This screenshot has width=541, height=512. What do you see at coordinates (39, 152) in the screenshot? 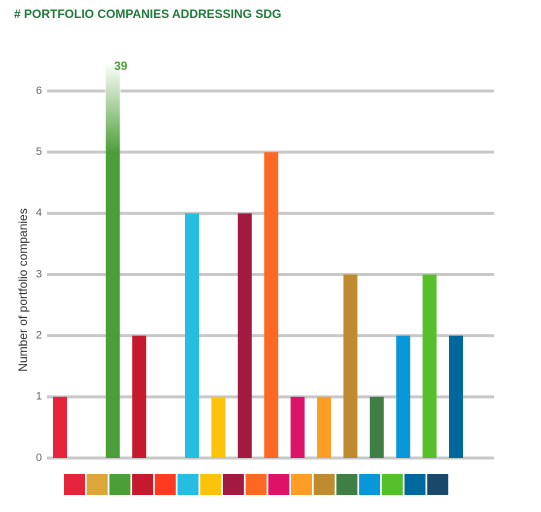
I see `y-tick-label: 5` at bounding box center [39, 152].